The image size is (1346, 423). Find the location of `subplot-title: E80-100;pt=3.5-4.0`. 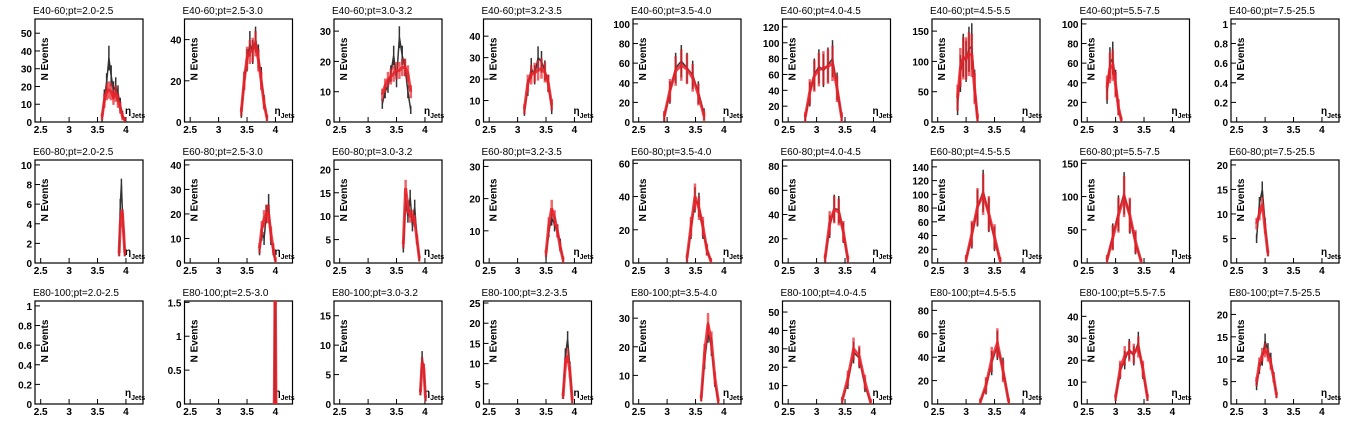

subplot-title: E80-100;pt=3.5-4.0 is located at coordinates (674, 293).